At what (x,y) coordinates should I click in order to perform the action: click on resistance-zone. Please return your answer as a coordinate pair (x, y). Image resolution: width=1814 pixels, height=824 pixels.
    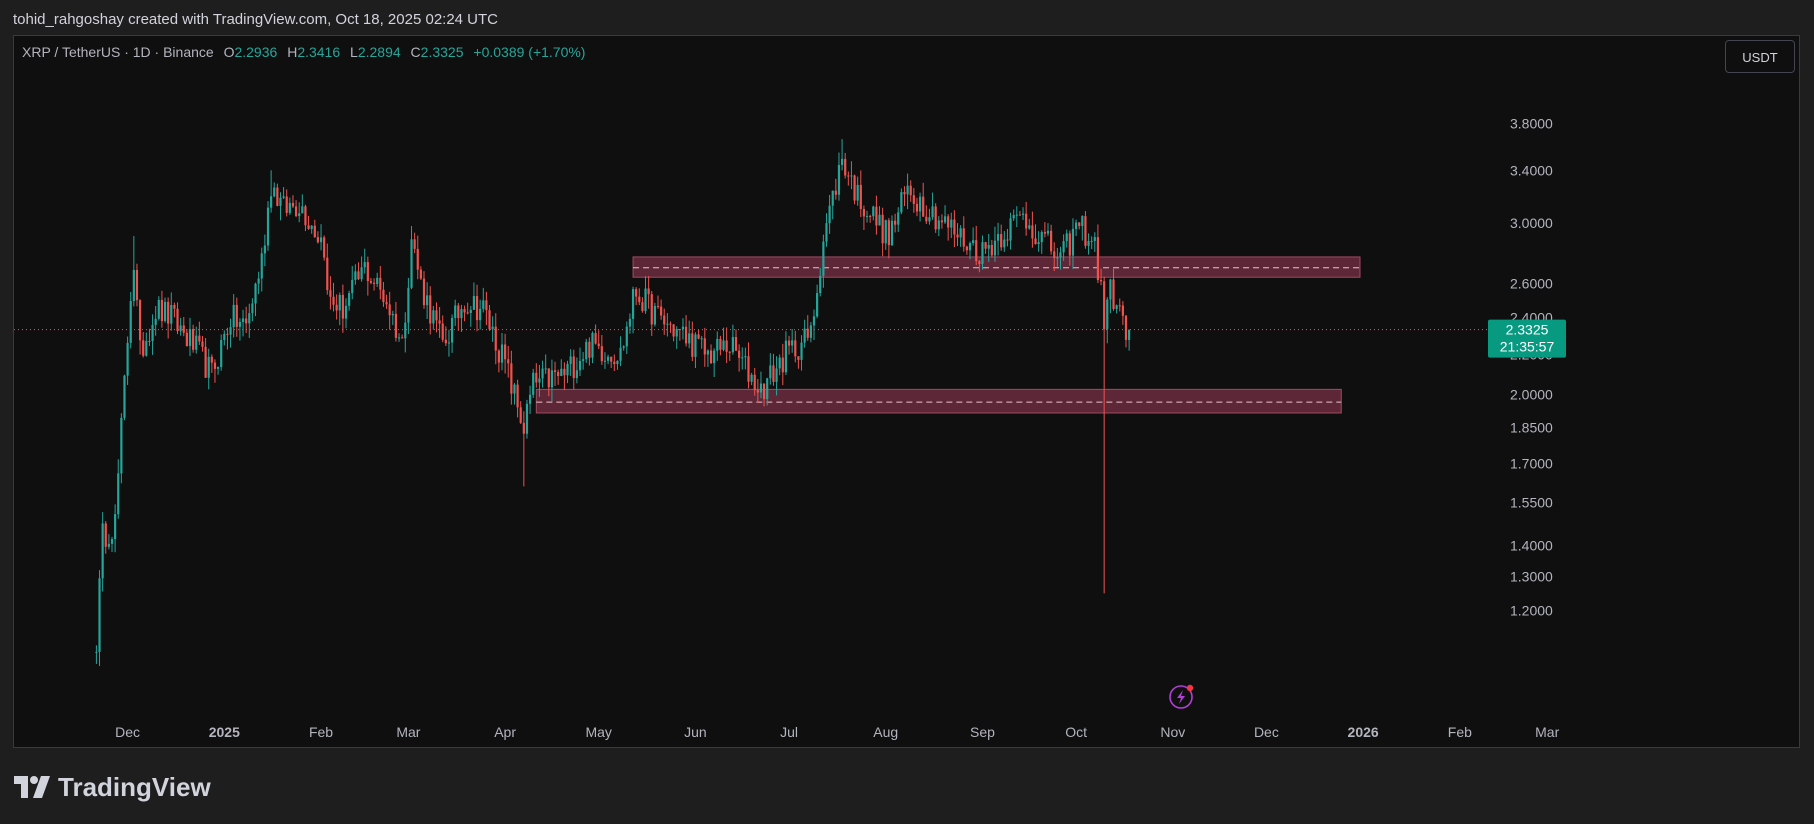
    Looking at the image, I should click on (996, 267).